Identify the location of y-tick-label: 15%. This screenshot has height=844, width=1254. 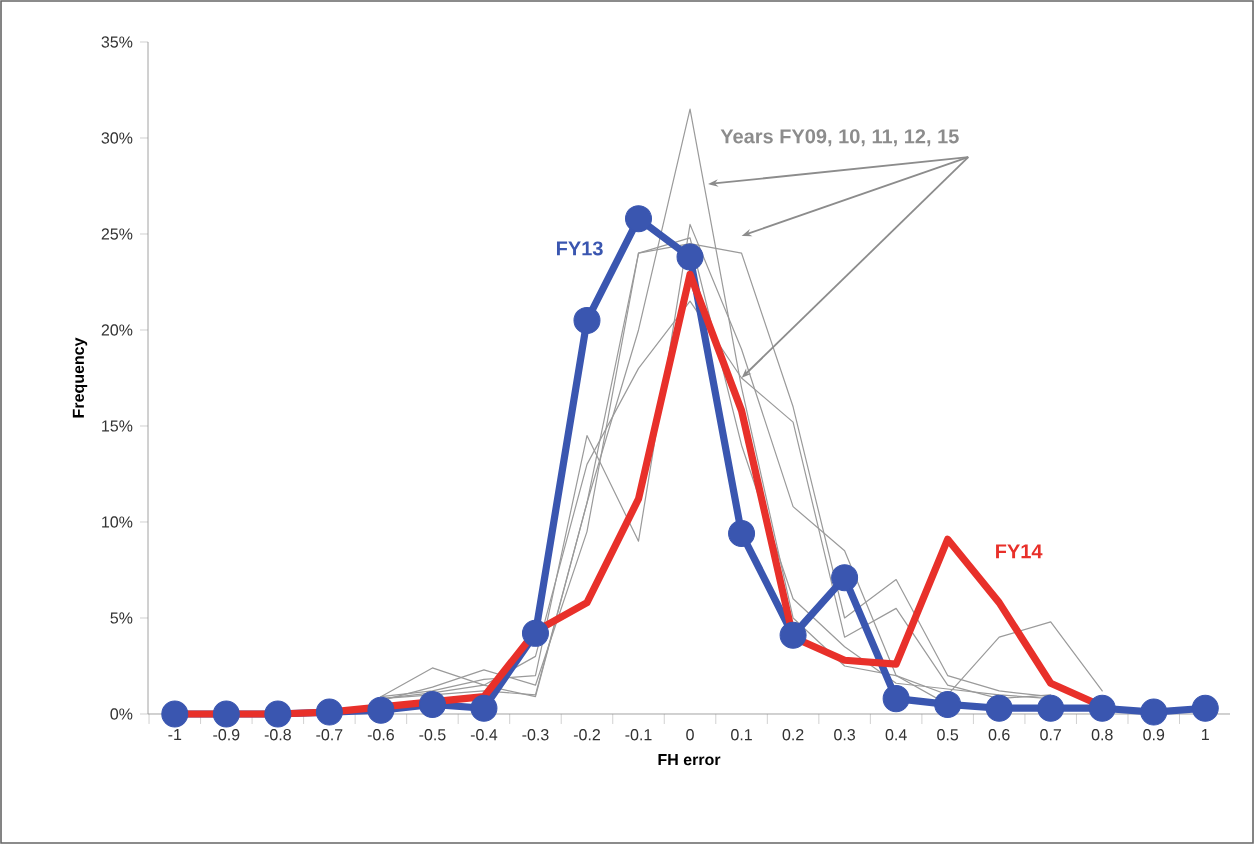
(117, 426).